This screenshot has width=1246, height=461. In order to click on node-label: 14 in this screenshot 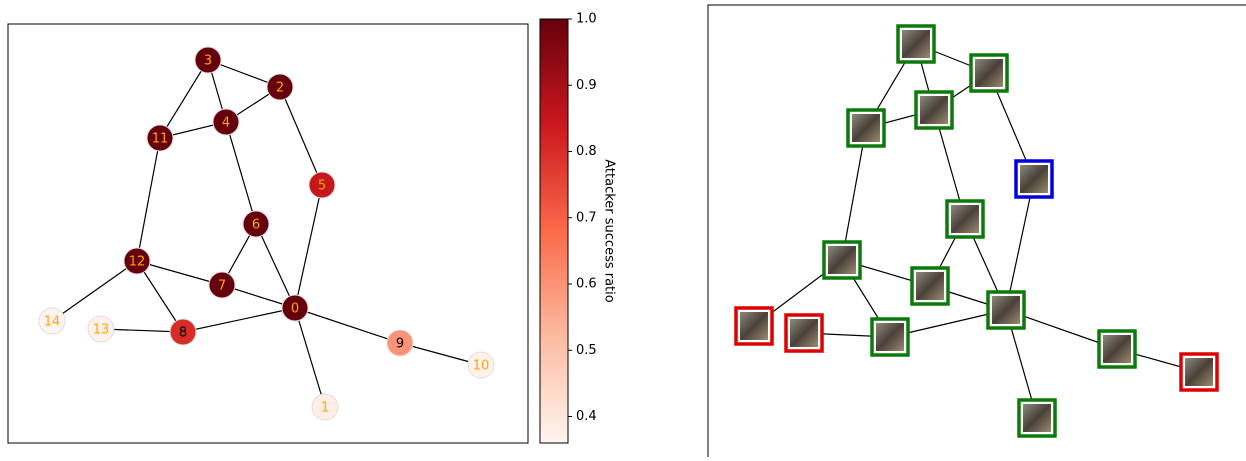, I will do `click(52, 322)`.